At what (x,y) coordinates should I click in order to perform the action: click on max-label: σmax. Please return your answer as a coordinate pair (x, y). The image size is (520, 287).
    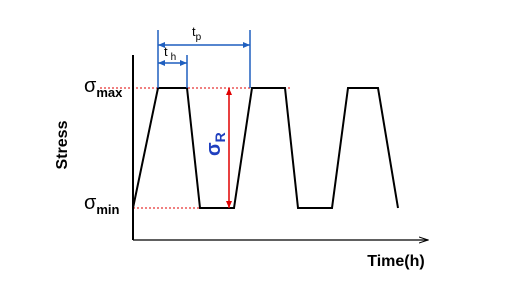
    Looking at the image, I should click on (103, 87).